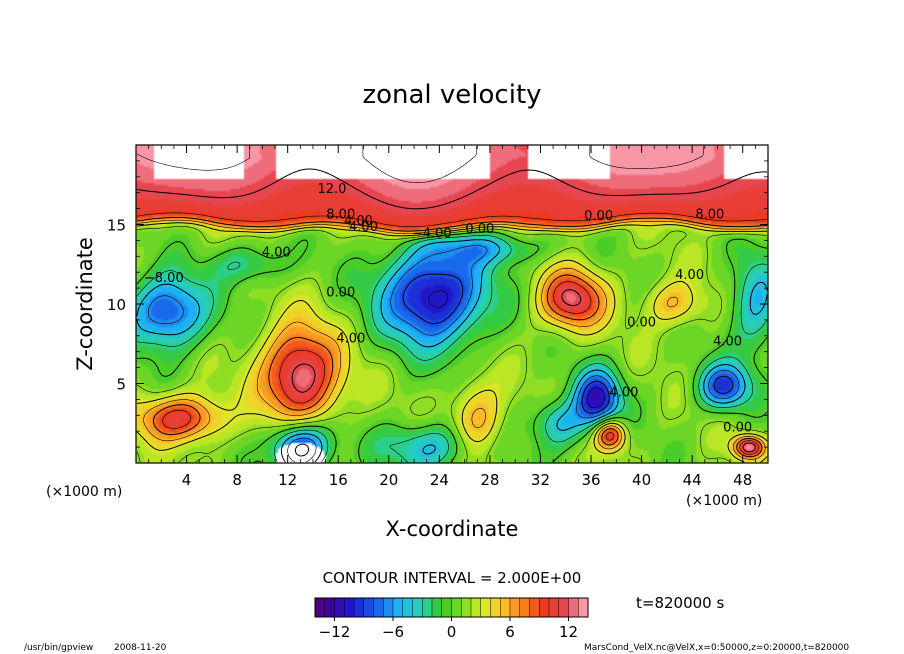 This screenshot has height=654, width=904. Describe the element at coordinates (692, 480) in the screenshot. I see `x-tick-label: 44` at that location.